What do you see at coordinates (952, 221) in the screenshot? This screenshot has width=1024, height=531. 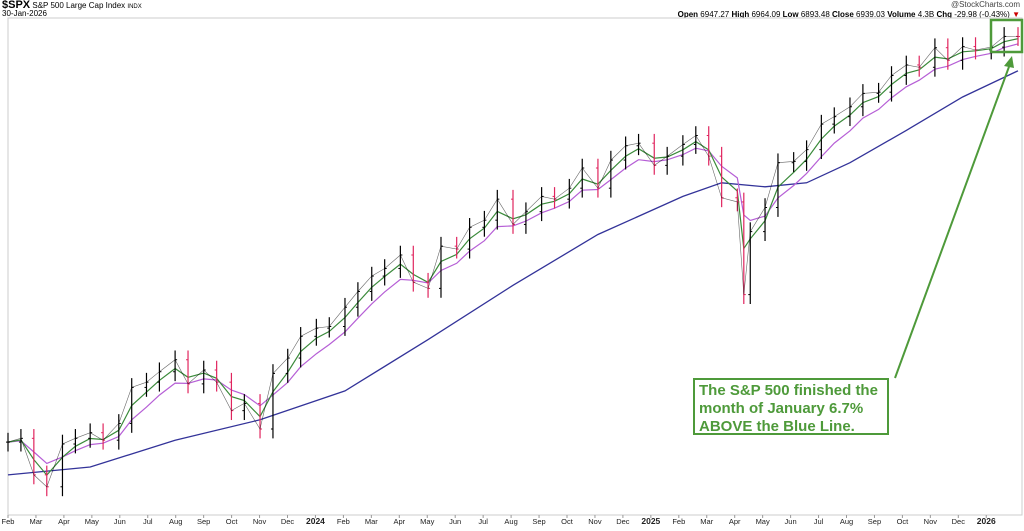 I see `annotation-arrow` at bounding box center [952, 221].